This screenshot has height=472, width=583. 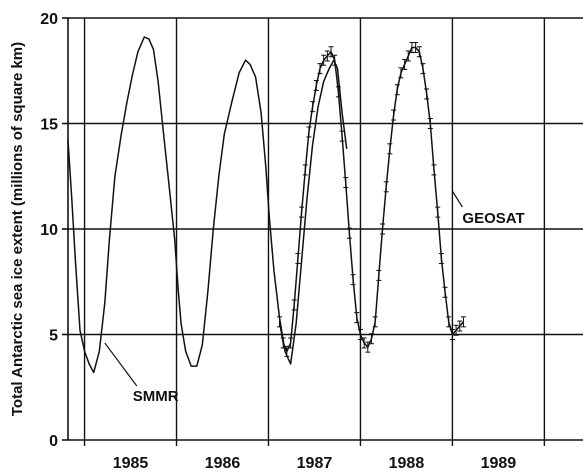 I want to click on y-tick-label-1: 5, so click(x=53, y=336).